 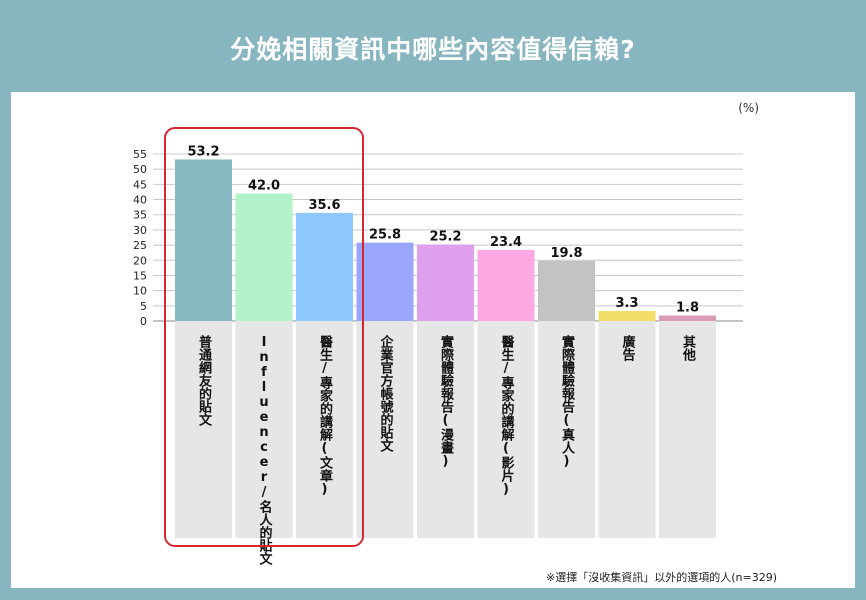 What do you see at coordinates (386, 393) in the screenshot?
I see `category-label: 企業官方帳號的貼文` at bounding box center [386, 393].